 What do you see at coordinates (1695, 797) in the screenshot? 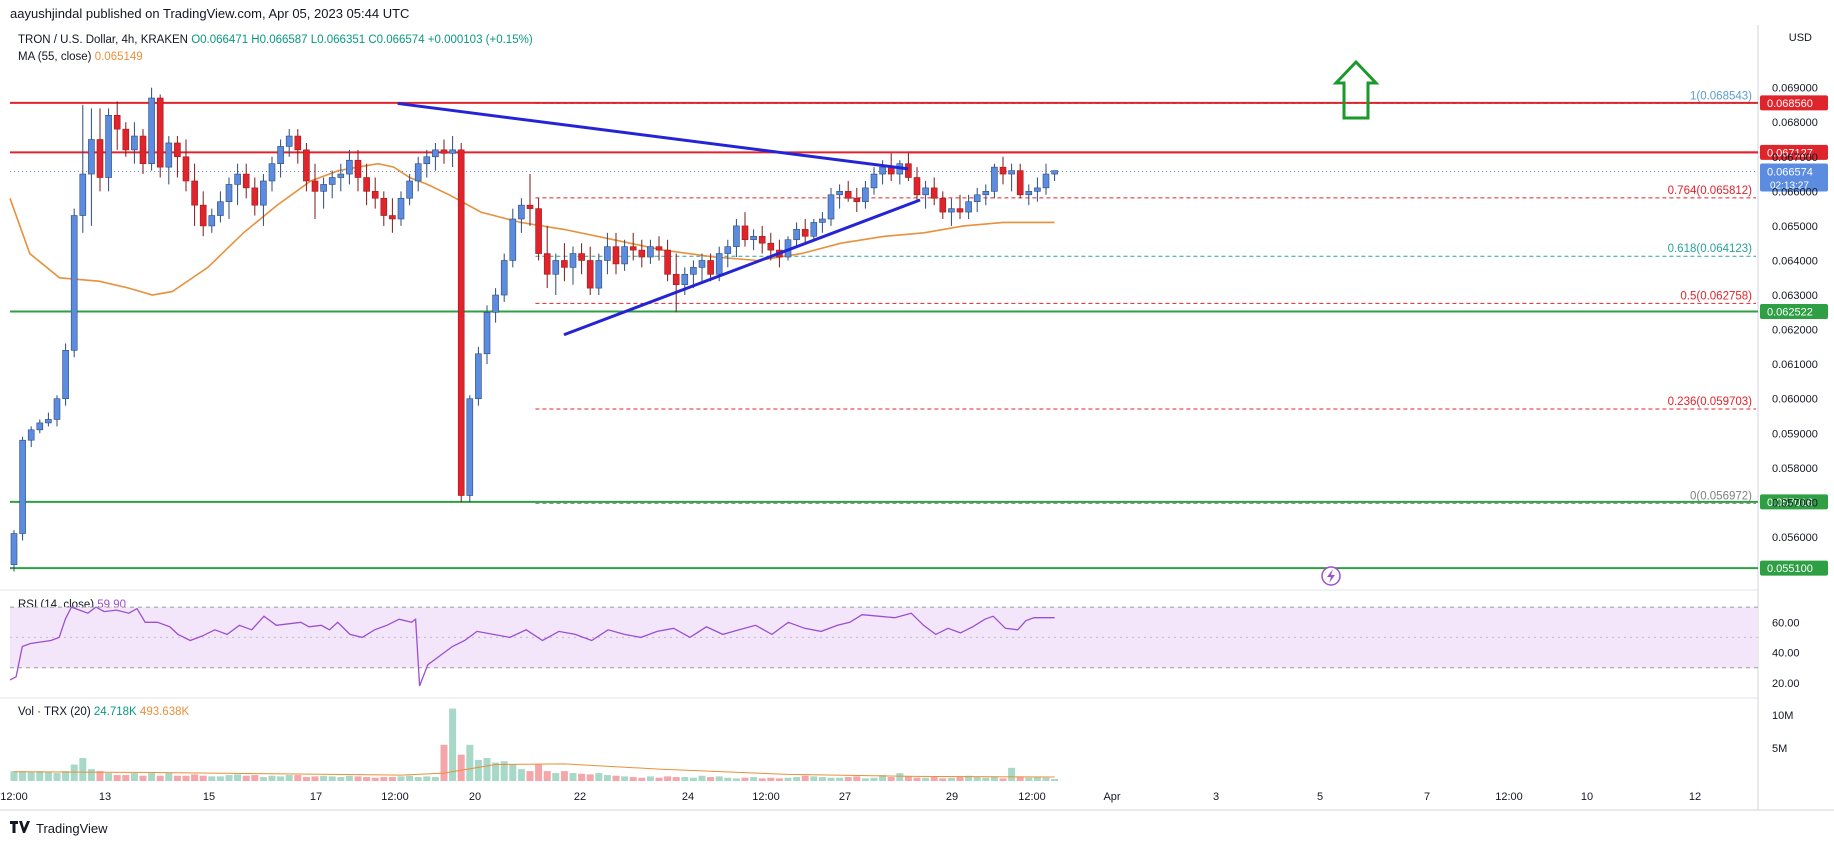
I see `time-tick-label: 12` at bounding box center [1695, 797].